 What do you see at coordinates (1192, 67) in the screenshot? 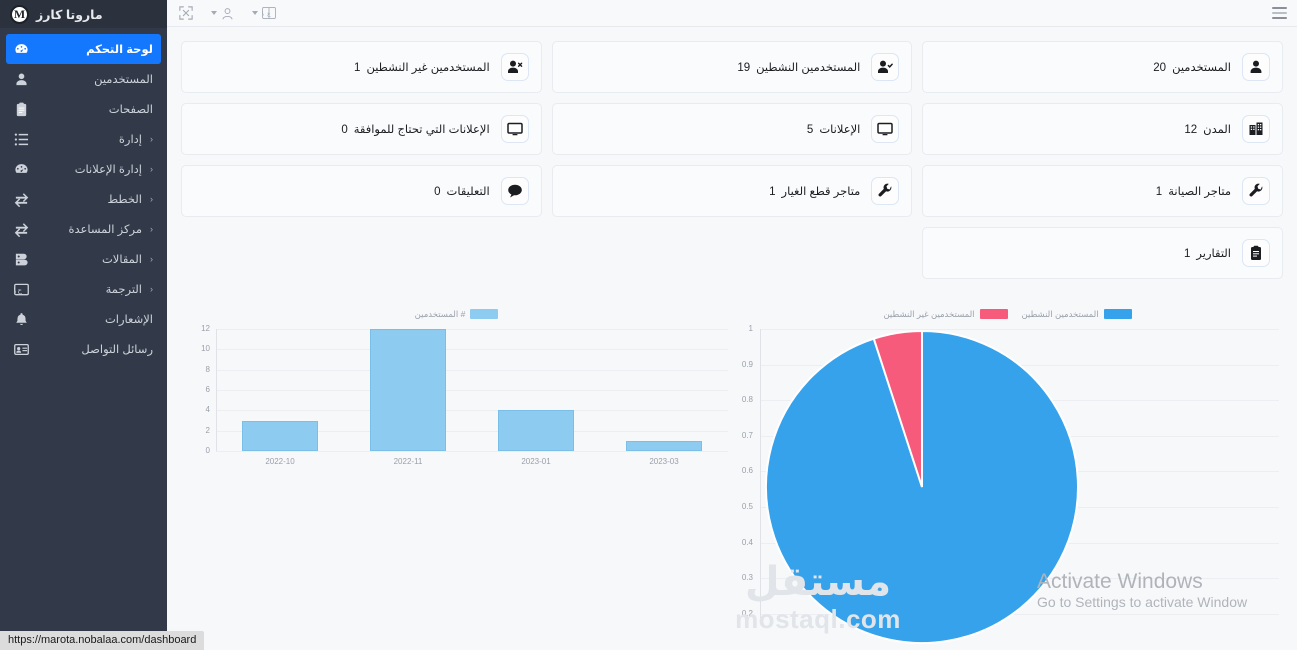
I see `stat-text: المستخدمين 20` at bounding box center [1192, 67].